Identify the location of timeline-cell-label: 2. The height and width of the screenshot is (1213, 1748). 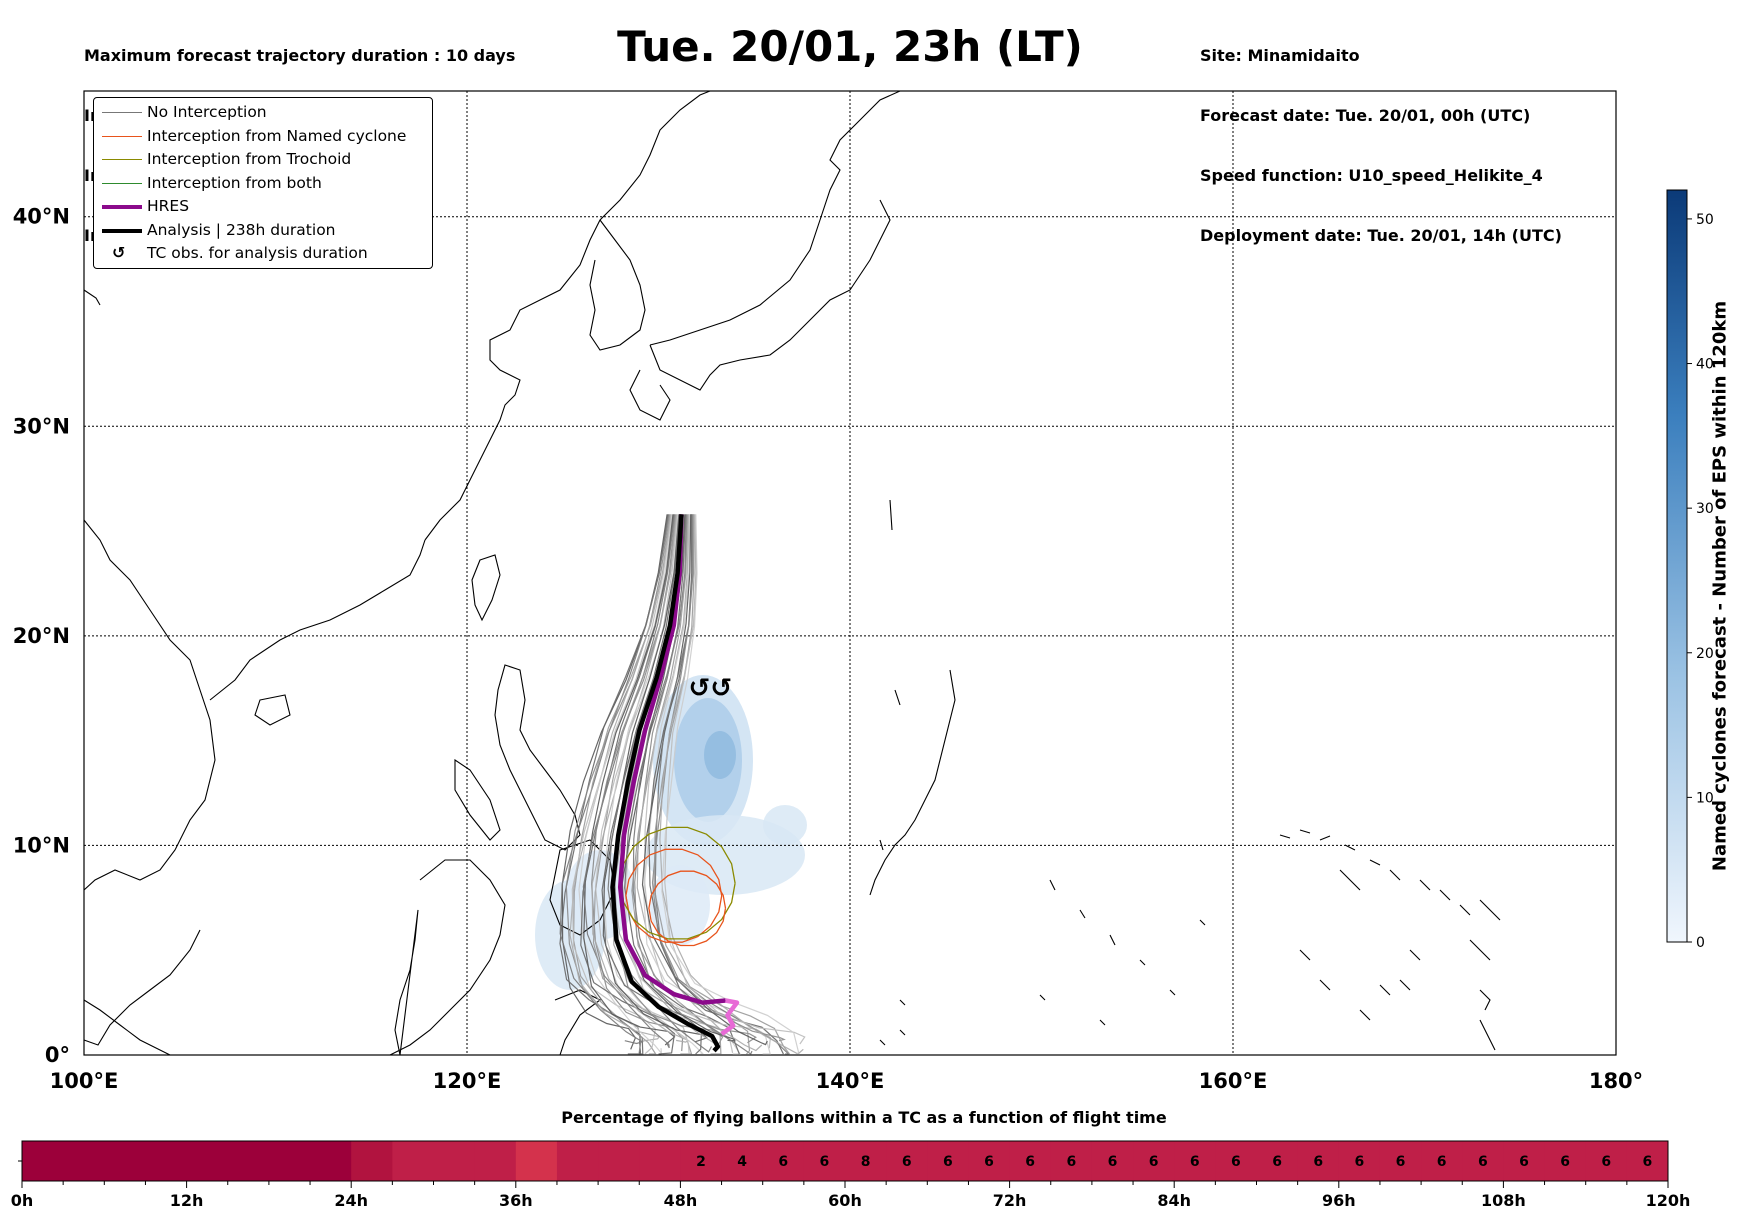
(701, 1162).